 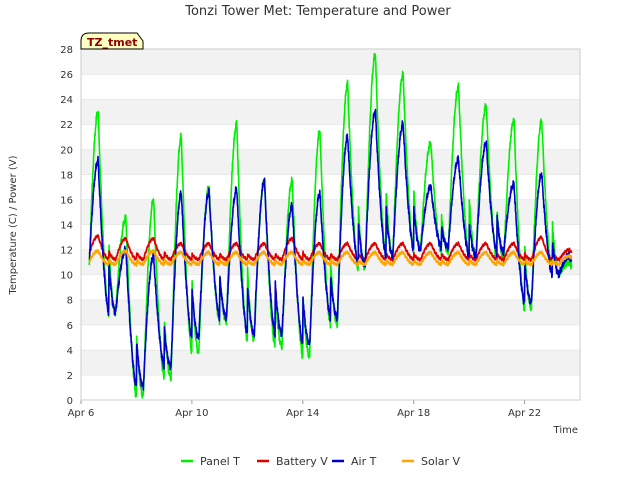 I want to click on y-tick-label: 2, so click(x=70, y=376).